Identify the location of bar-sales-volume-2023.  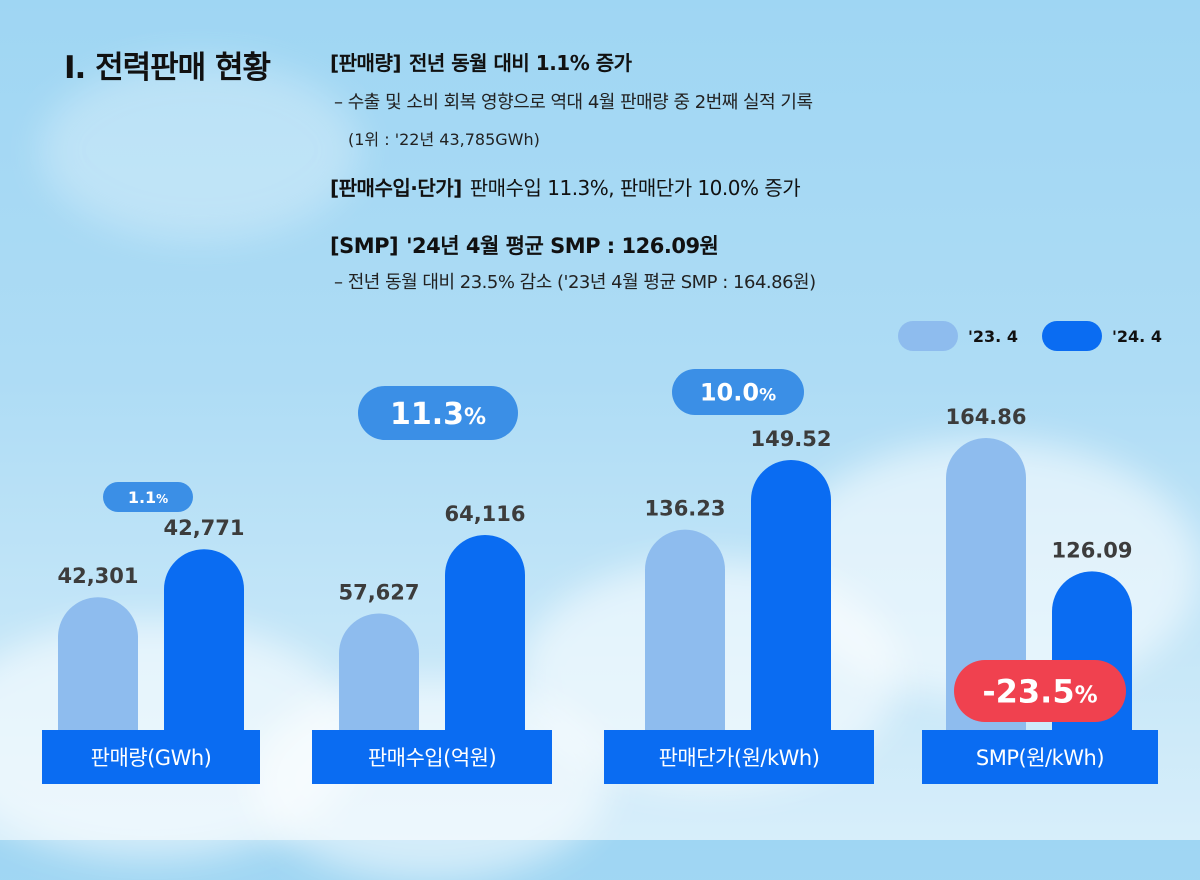
(98, 663).